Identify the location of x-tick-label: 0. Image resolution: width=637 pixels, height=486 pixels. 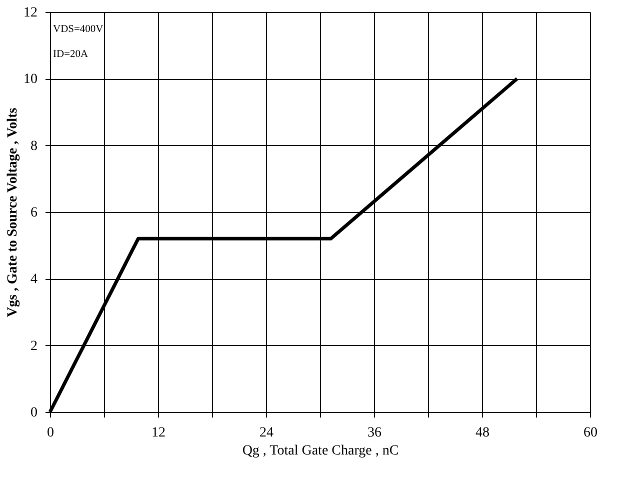
(50, 433).